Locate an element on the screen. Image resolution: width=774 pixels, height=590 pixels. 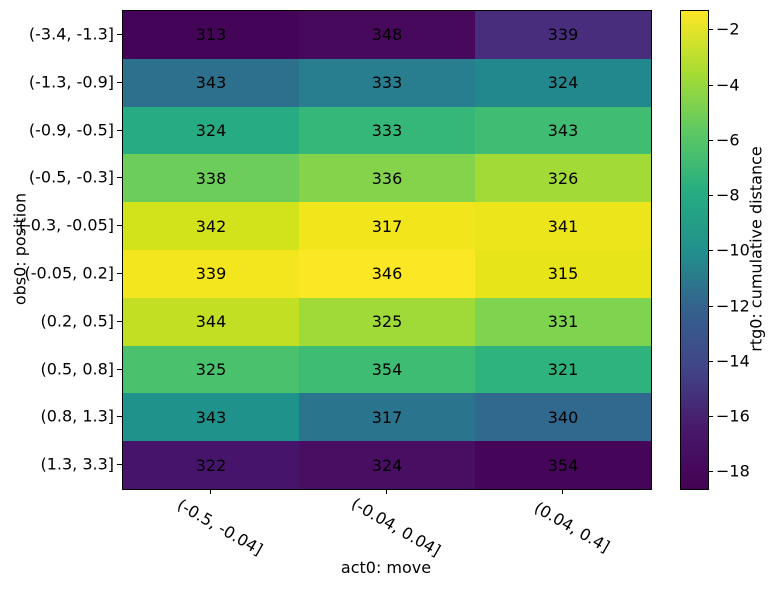
colorbar-tick-label: −16 is located at coordinates (733, 416).